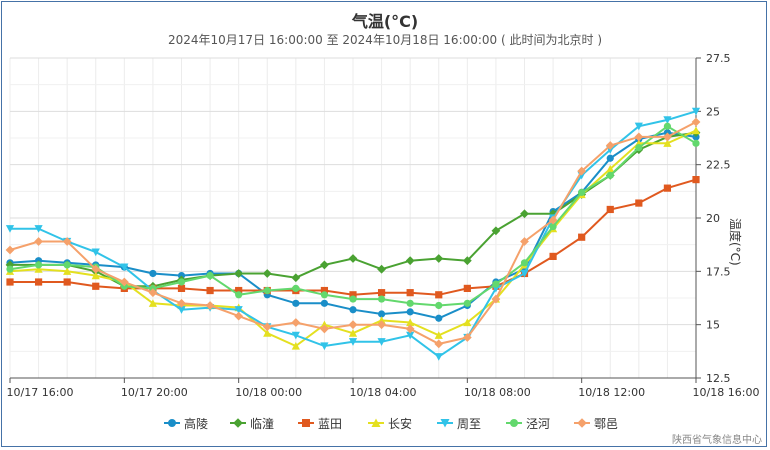 This screenshot has width=770, height=450. What do you see at coordinates (383, 392) in the screenshot?
I see `x-tick-label: 10/18 04:00` at bounding box center [383, 392].